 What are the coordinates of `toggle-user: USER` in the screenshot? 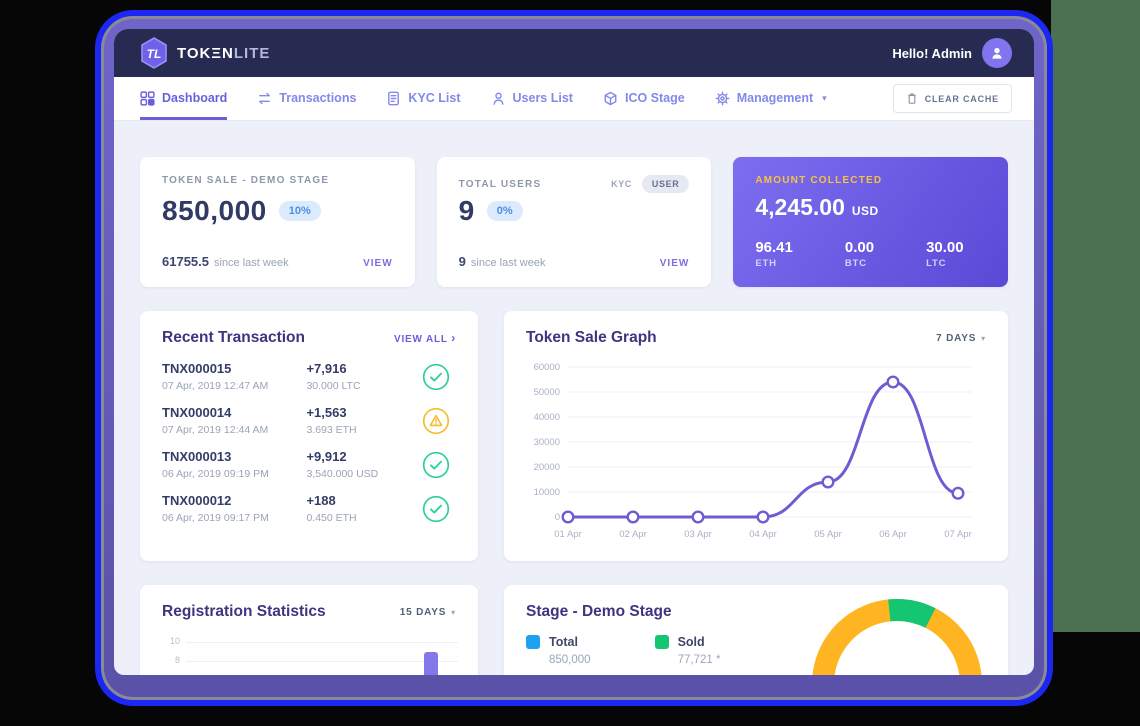 It's located at (665, 184).